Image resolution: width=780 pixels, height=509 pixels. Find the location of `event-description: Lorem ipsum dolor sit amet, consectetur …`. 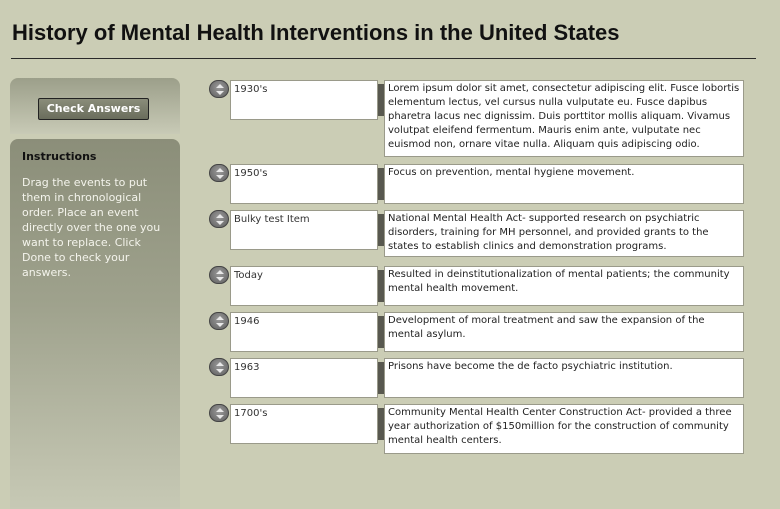

event-description: Lorem ipsum dolor sit amet, consectetur … is located at coordinates (564, 118).